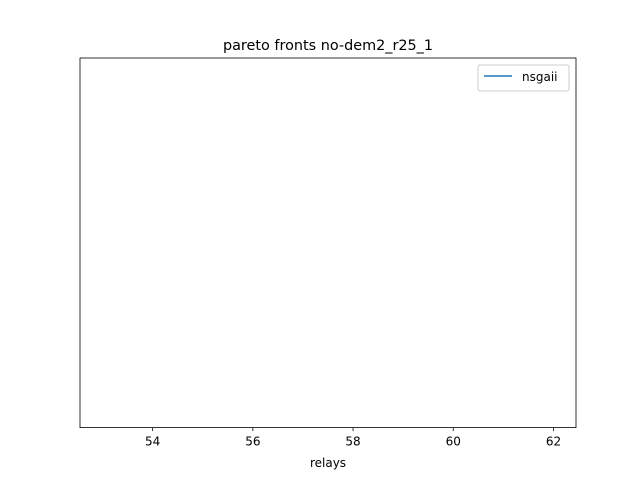 The height and width of the screenshot is (480, 640). Describe the element at coordinates (152, 442) in the screenshot. I see `x-tick-label: 54` at that location.